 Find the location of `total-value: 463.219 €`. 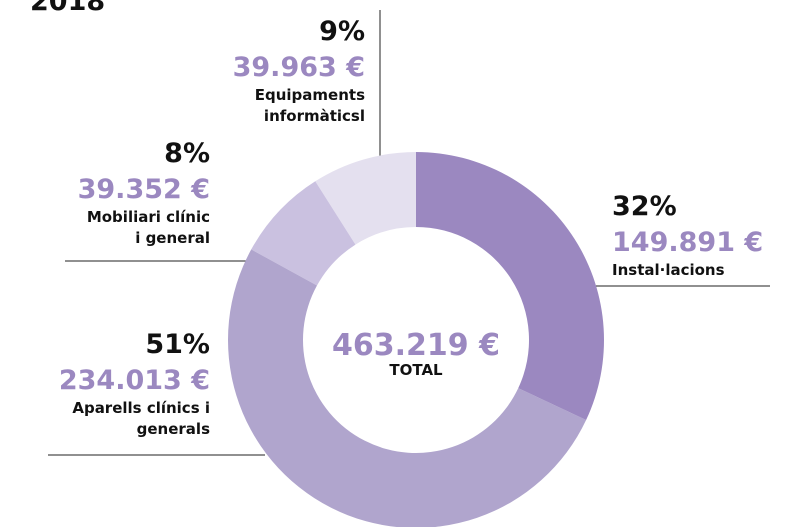

total-value: 463.219 € is located at coordinates (416, 345).